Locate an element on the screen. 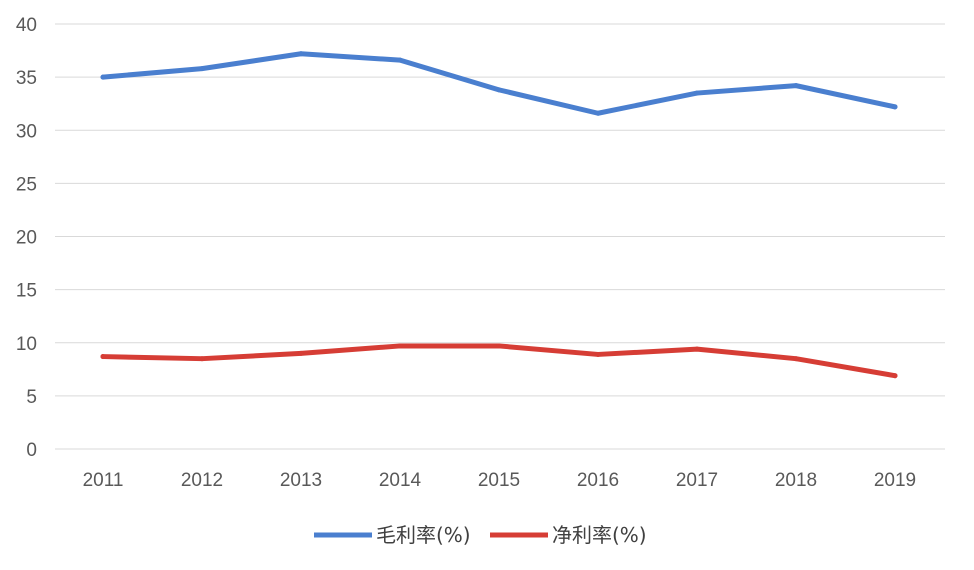 This screenshot has height=570, width=974. x-tick-label: 2019 is located at coordinates (895, 480).